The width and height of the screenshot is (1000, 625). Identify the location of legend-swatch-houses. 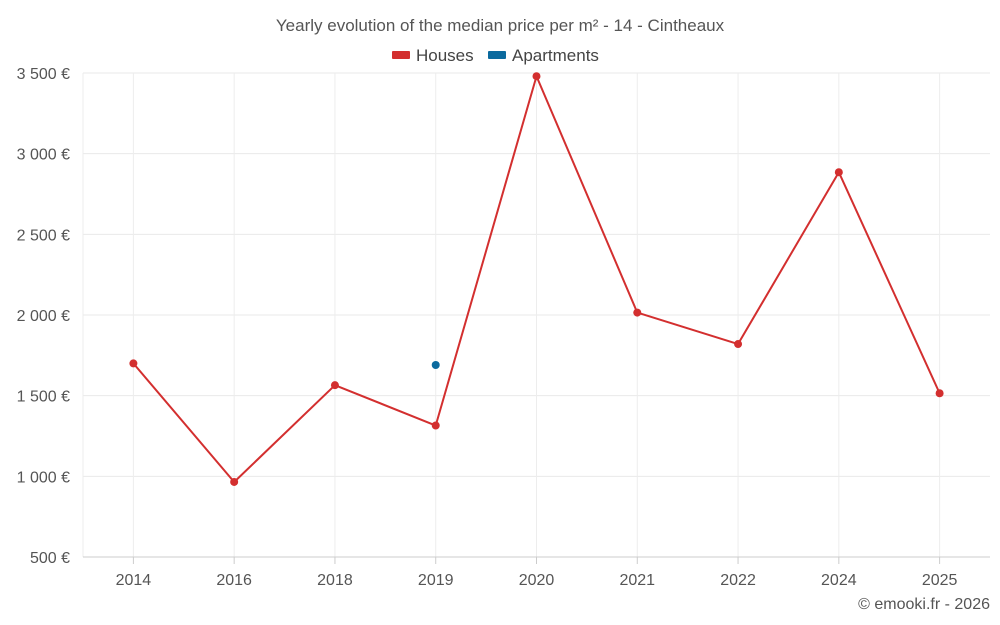
(401, 55).